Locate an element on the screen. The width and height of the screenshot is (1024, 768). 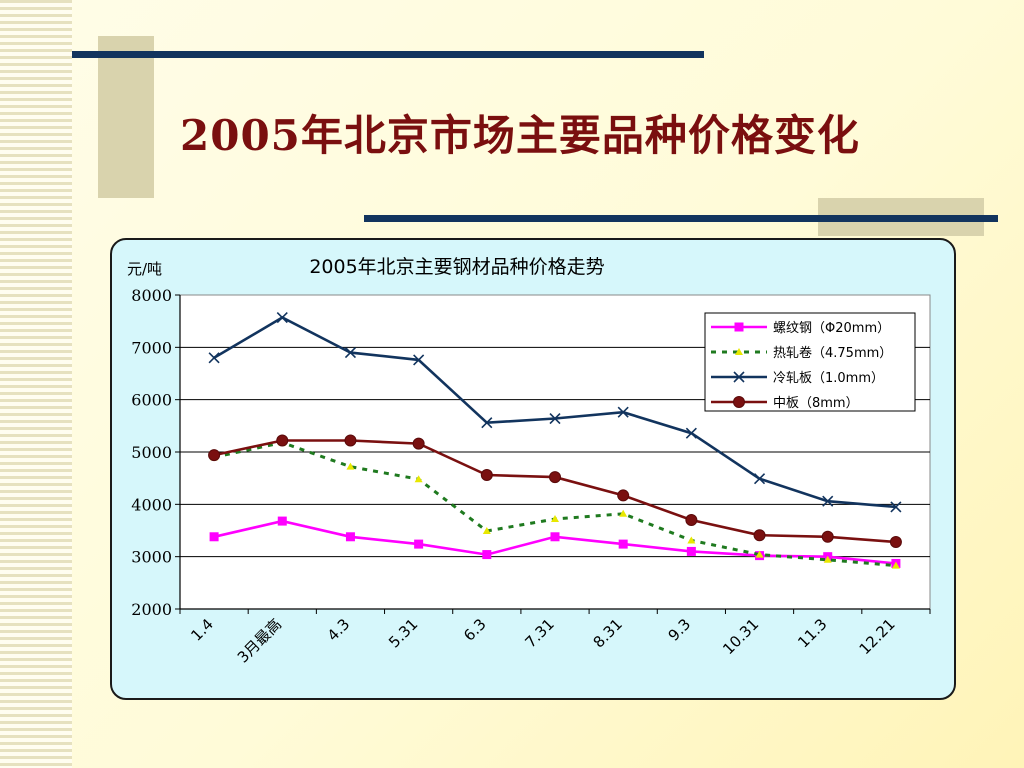
decorative-block-top is located at coordinates (126, 117).